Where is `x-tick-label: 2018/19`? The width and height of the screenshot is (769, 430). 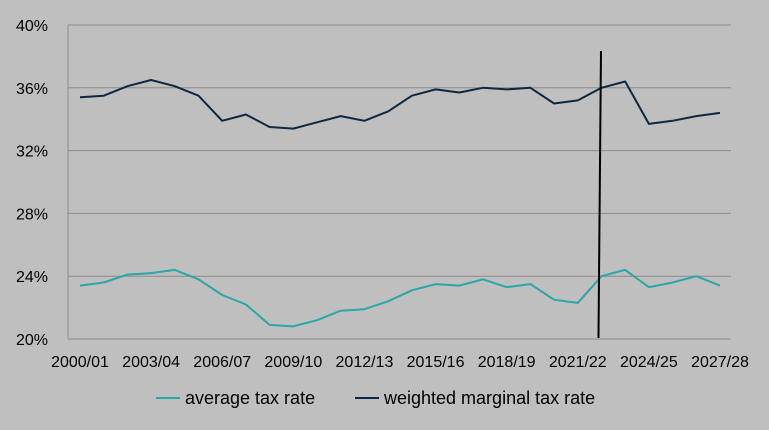 x-tick-label: 2018/19 is located at coordinates (507, 362).